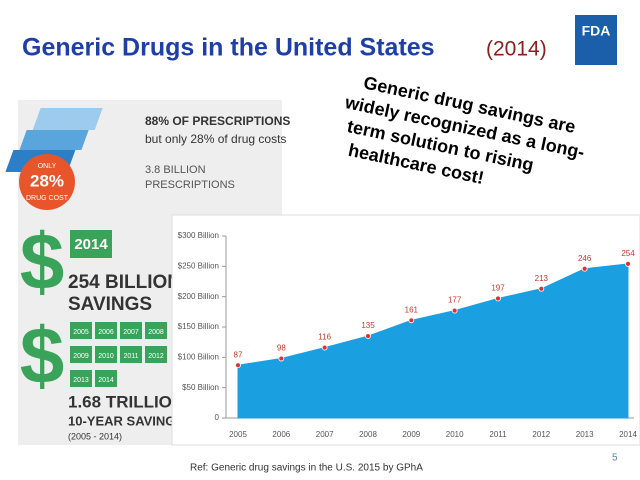 Image resolution: width=640 pixels, height=480 pixels. I want to click on y-tick-label: $300 Billion, so click(198, 235).